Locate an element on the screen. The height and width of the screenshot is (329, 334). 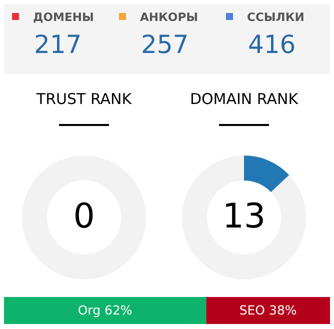
chart-title: DOMAIN RANK is located at coordinates (245, 99).